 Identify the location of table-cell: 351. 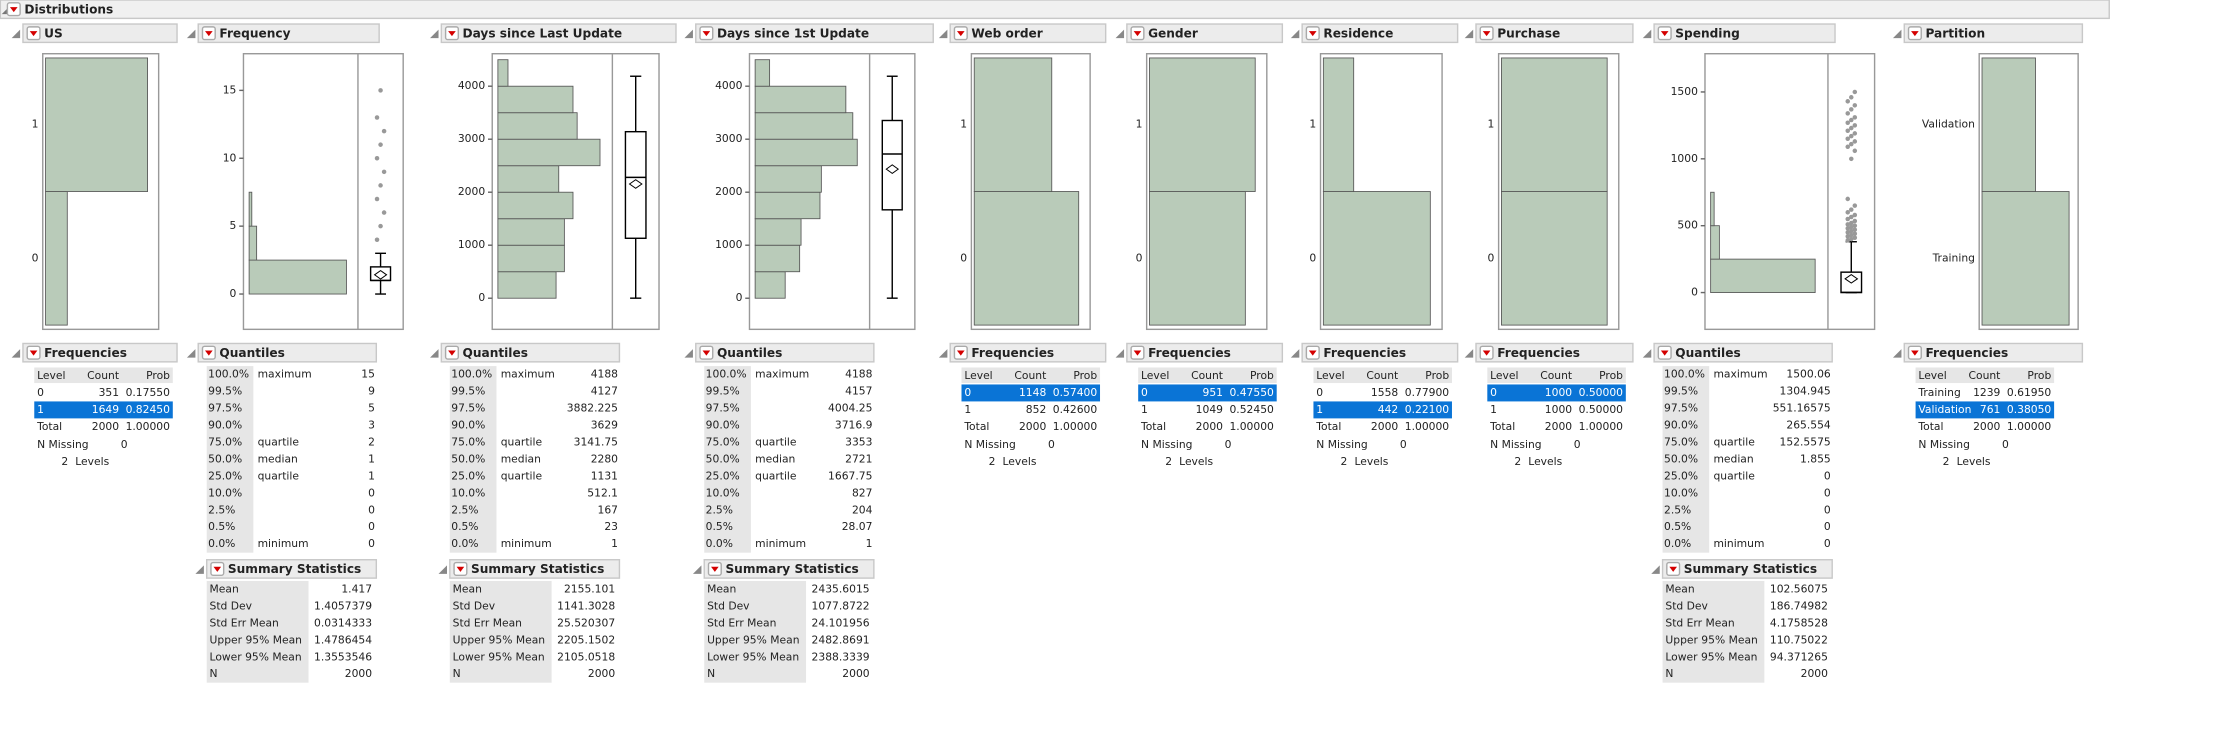
(109, 392).